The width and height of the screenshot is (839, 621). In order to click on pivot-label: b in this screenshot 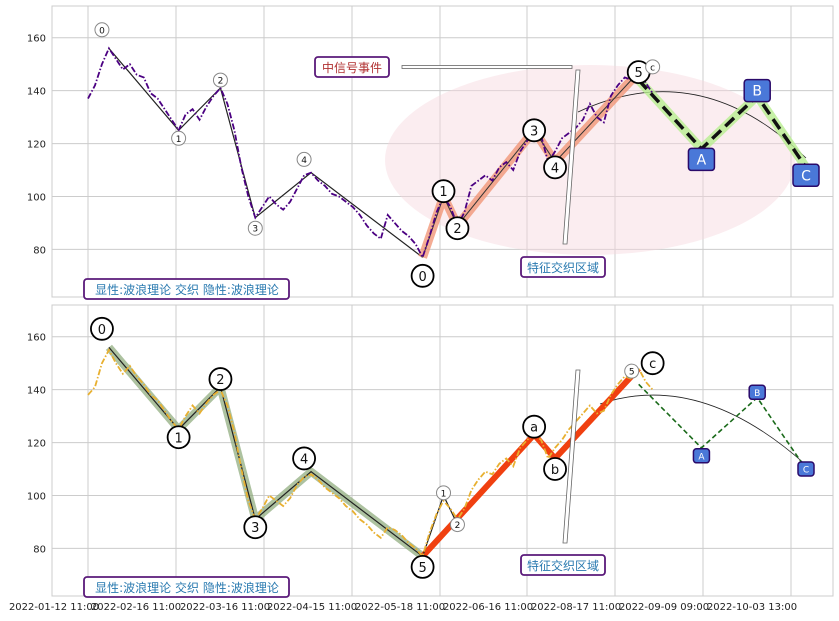, I will do `click(555, 469)`.